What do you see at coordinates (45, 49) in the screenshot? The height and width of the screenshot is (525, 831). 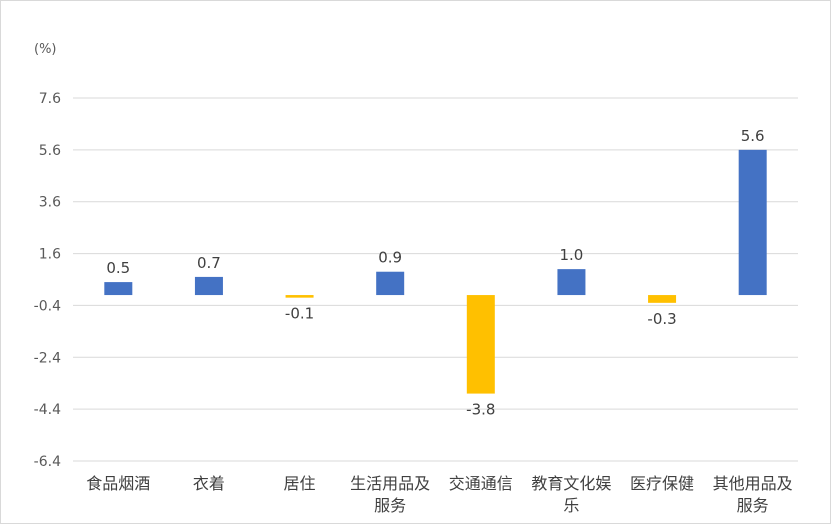 I see `y-unit-label: (%)` at bounding box center [45, 49].